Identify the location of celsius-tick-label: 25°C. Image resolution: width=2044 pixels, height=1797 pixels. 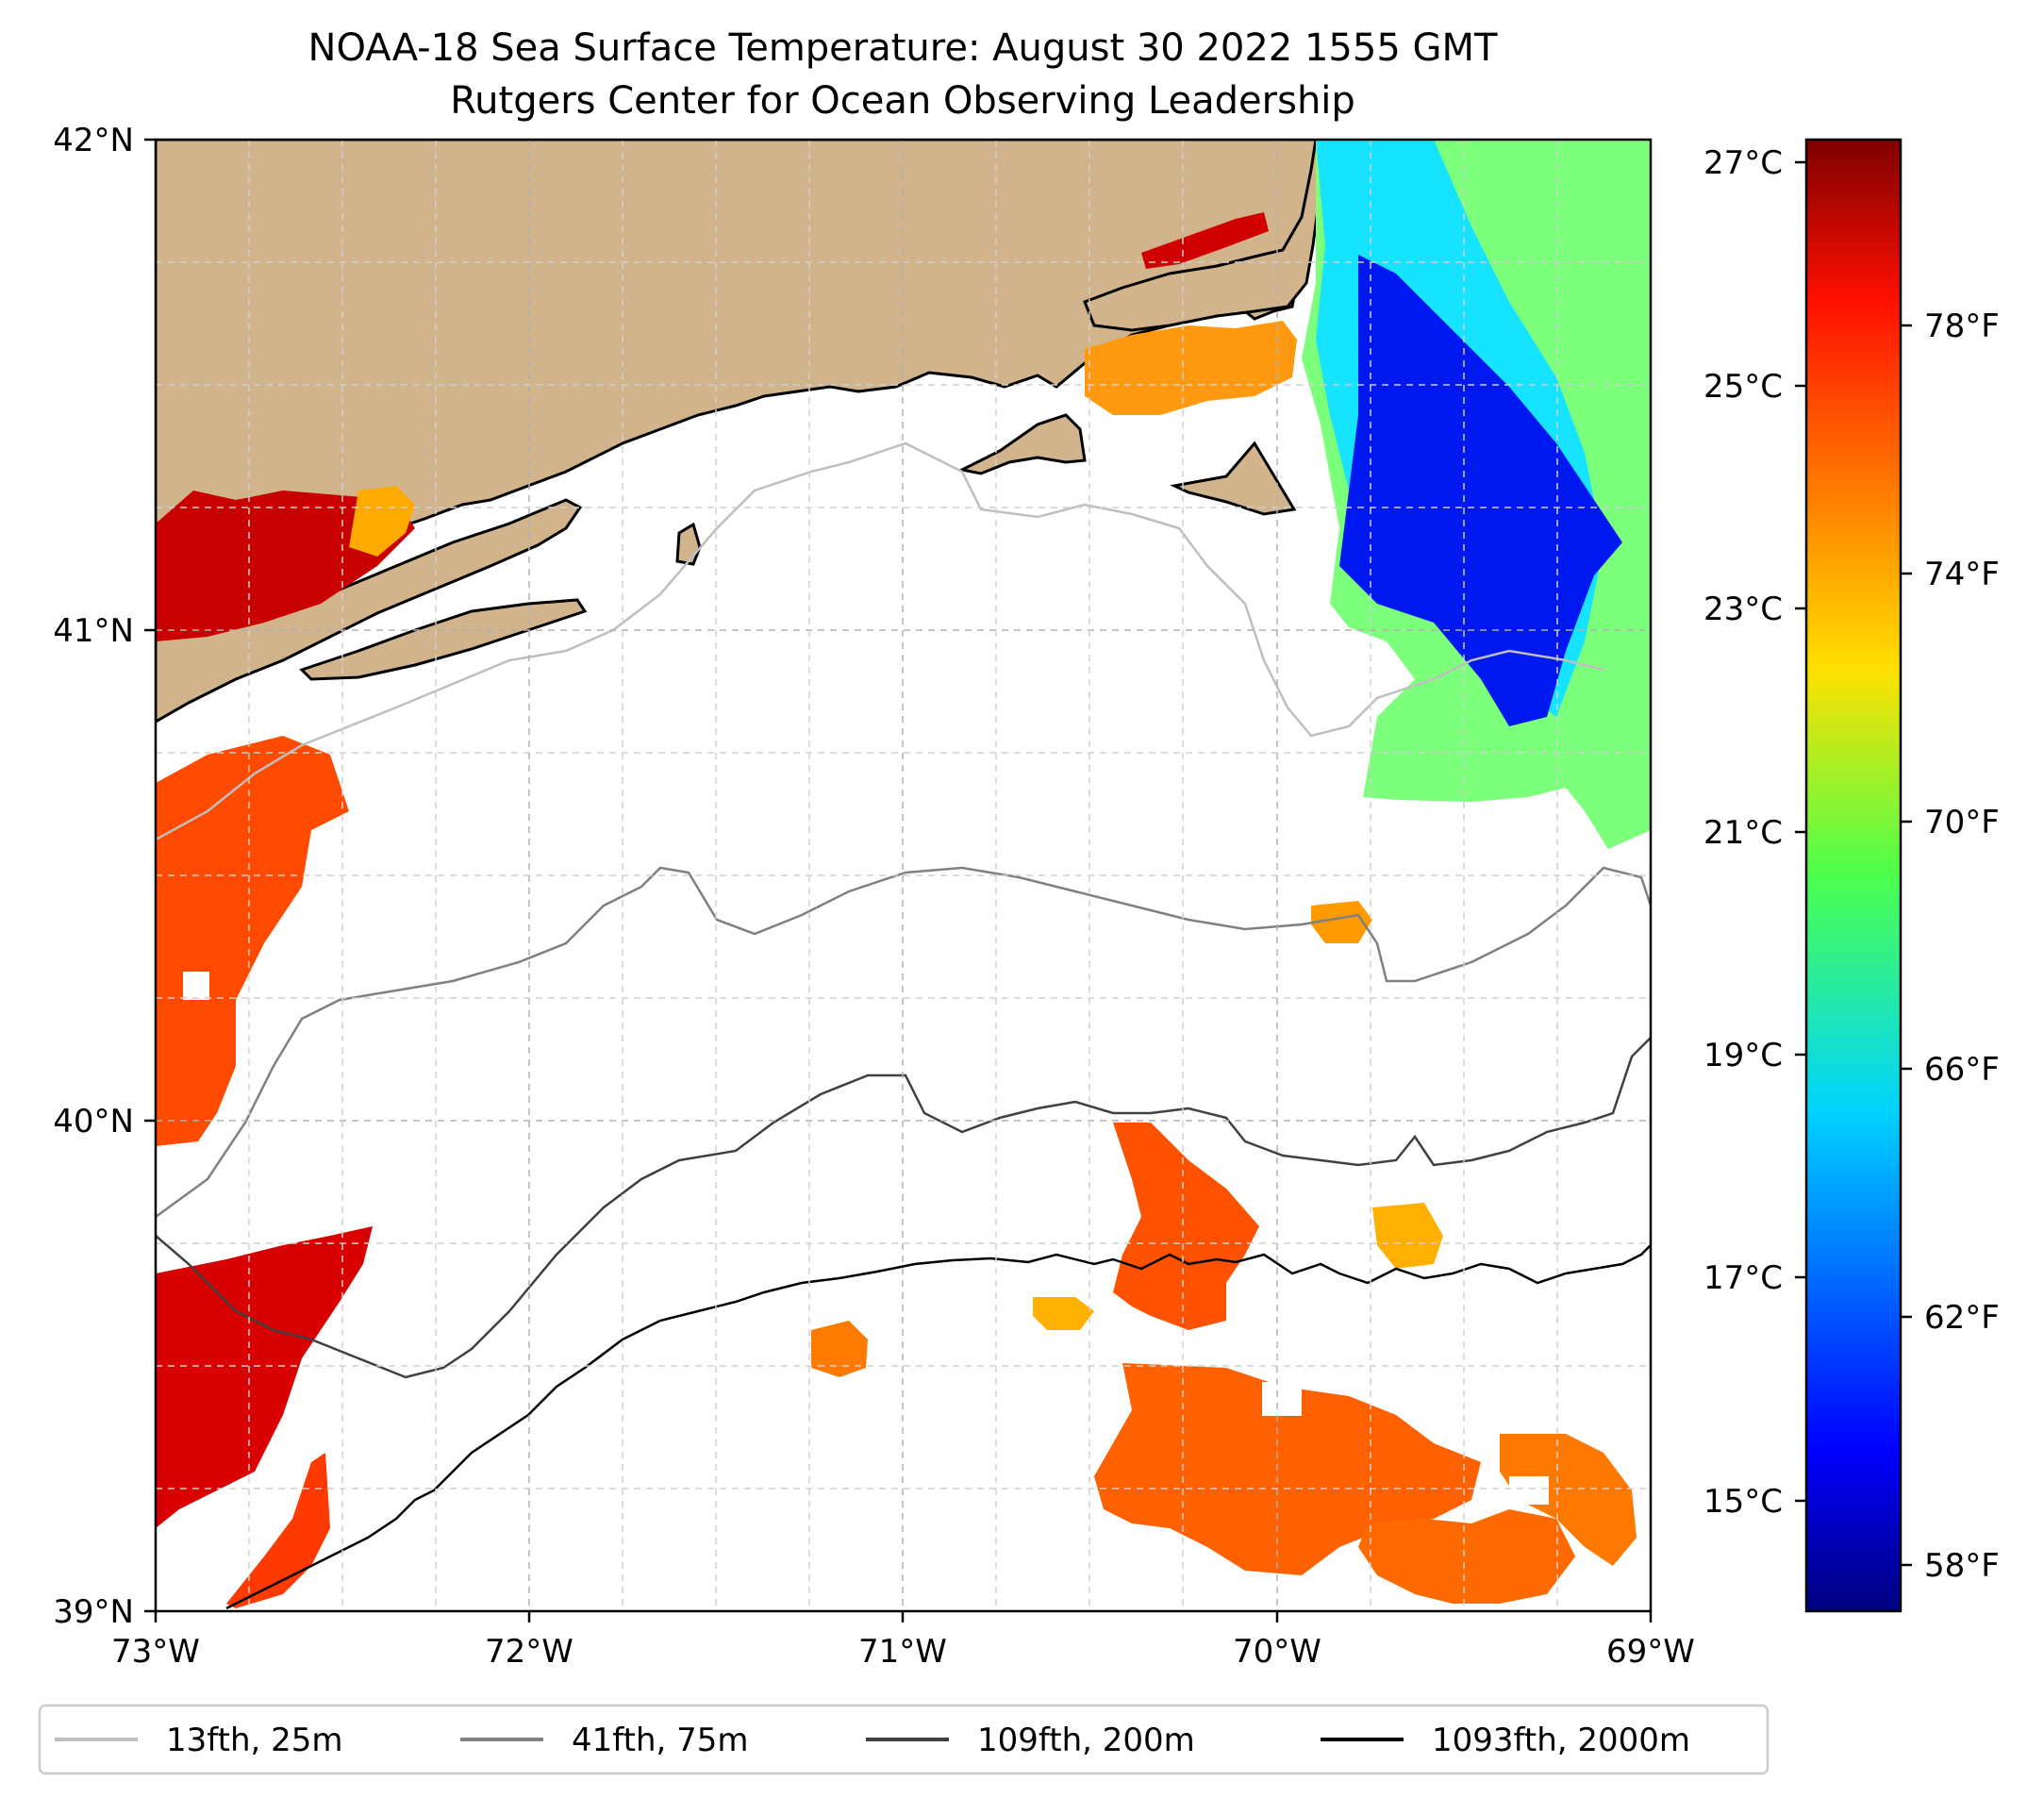
(1743, 387).